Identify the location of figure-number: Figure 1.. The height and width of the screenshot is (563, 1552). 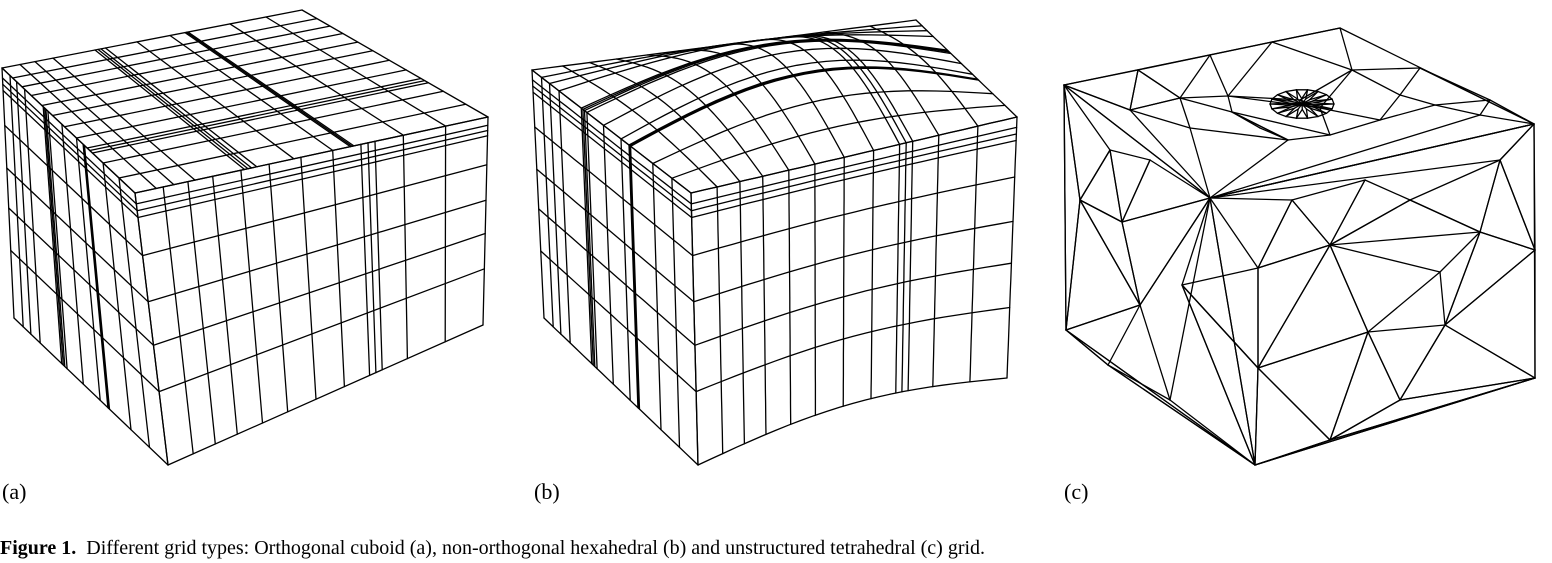
(38, 548).